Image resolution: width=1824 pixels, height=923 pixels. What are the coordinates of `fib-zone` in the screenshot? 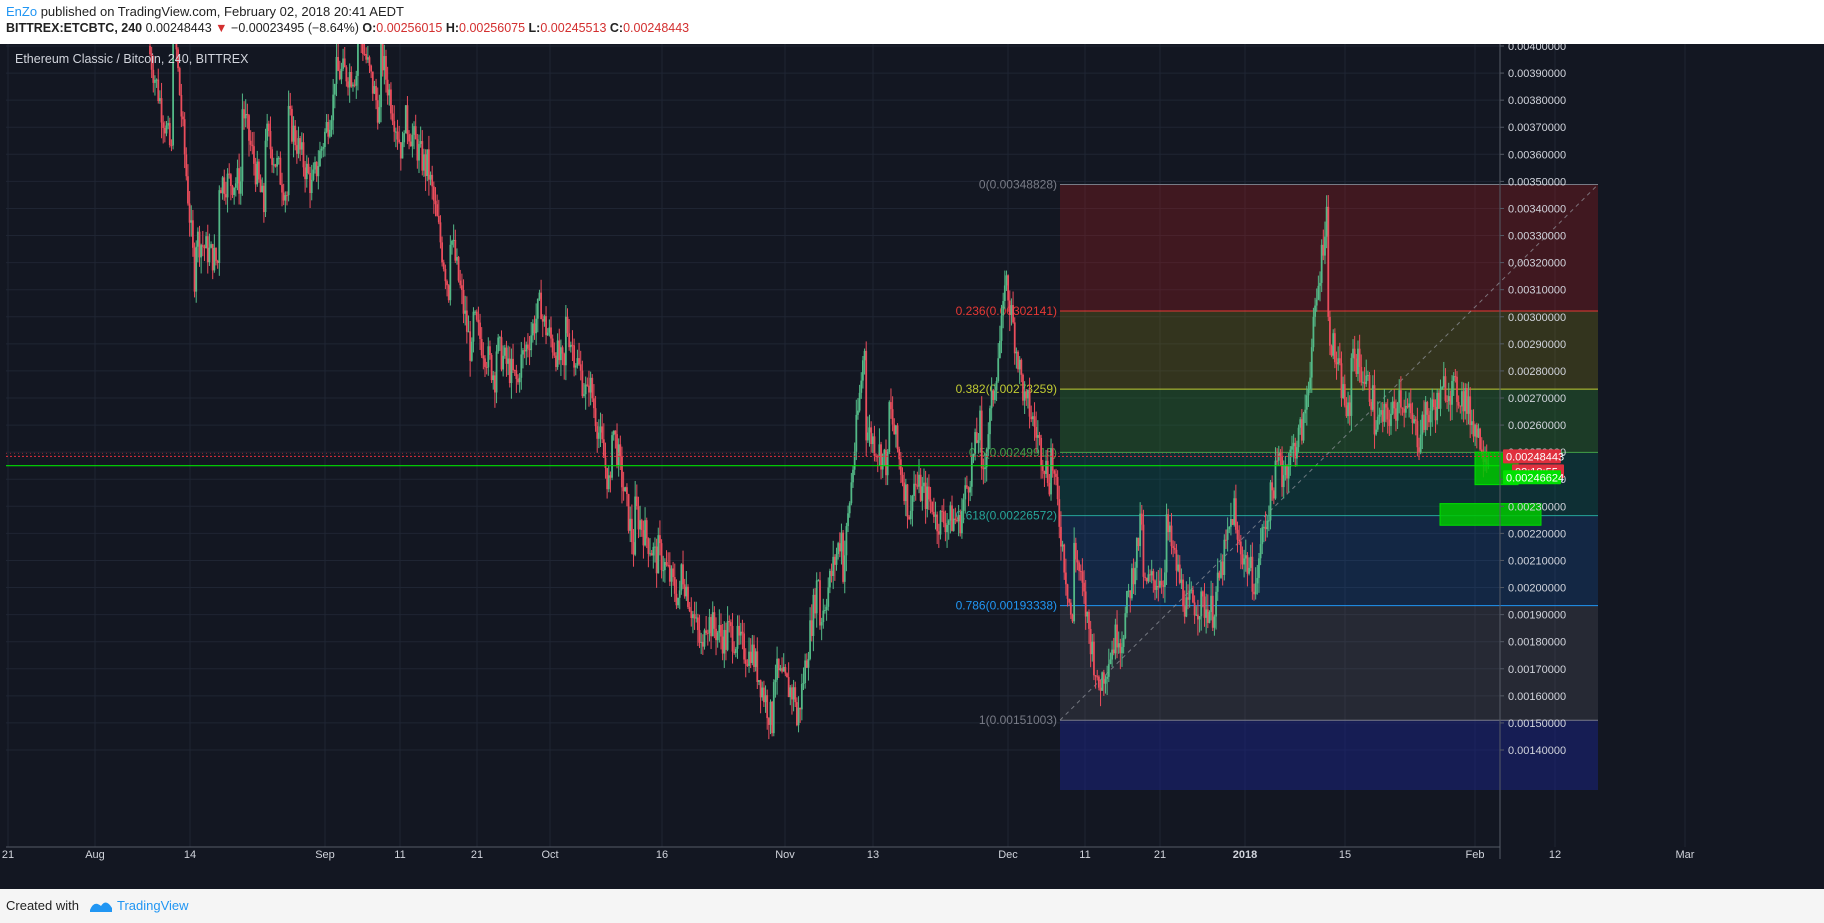 It's located at (1329, 663).